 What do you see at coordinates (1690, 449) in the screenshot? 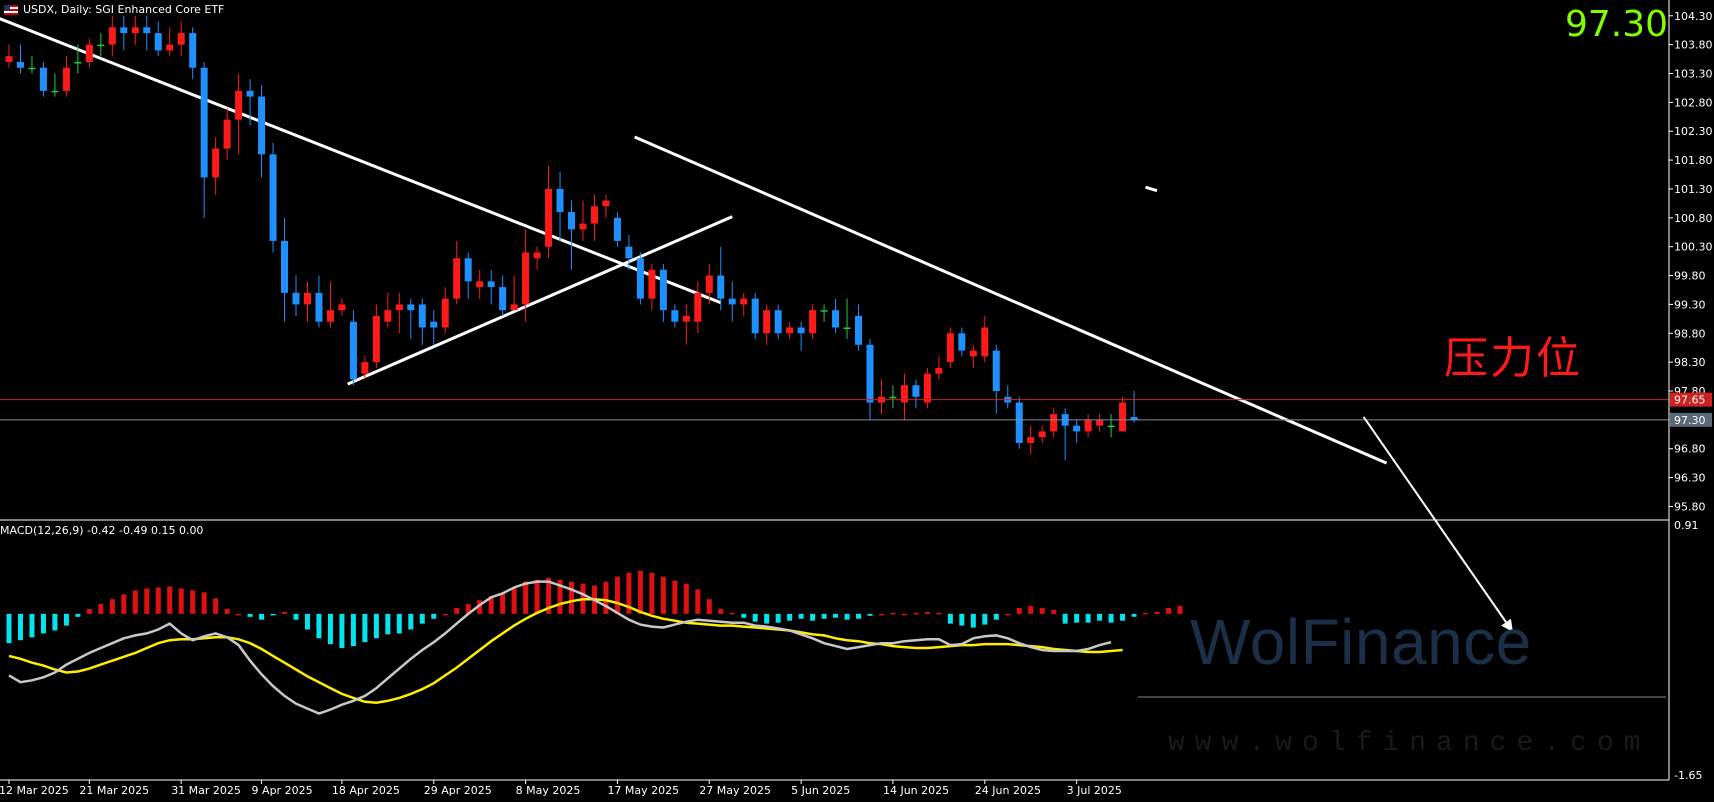
I see `price-tick-label: 96.80` at bounding box center [1690, 449].